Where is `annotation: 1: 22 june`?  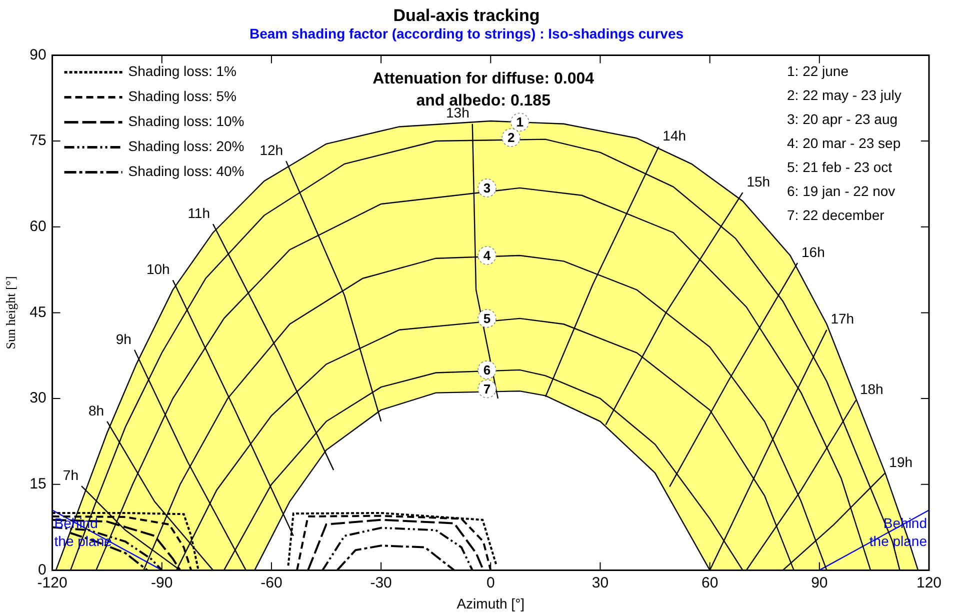 annotation: 1: 22 june is located at coordinates (818, 71).